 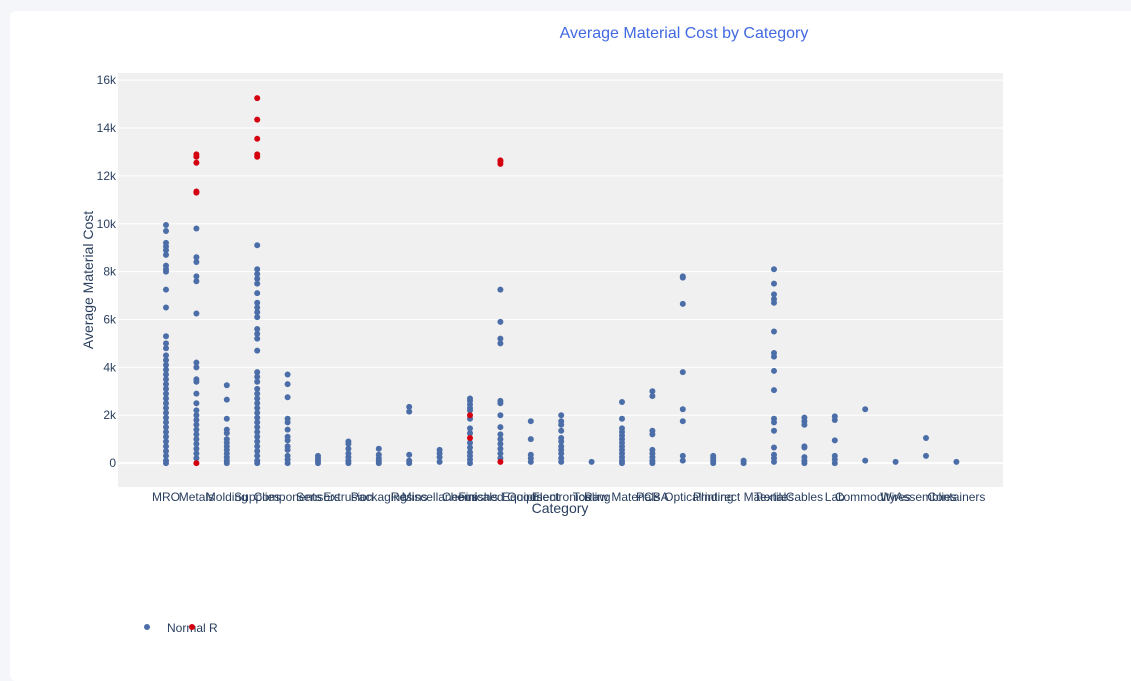 What do you see at coordinates (213, 628) in the screenshot?
I see `legend-label-outlier: R` at bounding box center [213, 628].